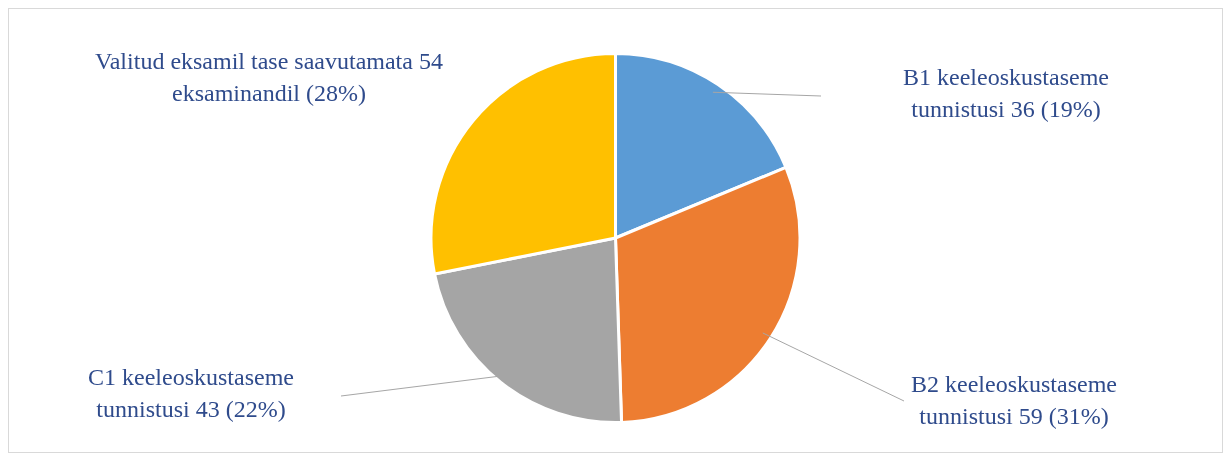 This screenshot has height=459, width=1231. I want to click on slice-label: B1 keeleoskustaseme tunnistusi 36 (19%), so click(1006, 93).